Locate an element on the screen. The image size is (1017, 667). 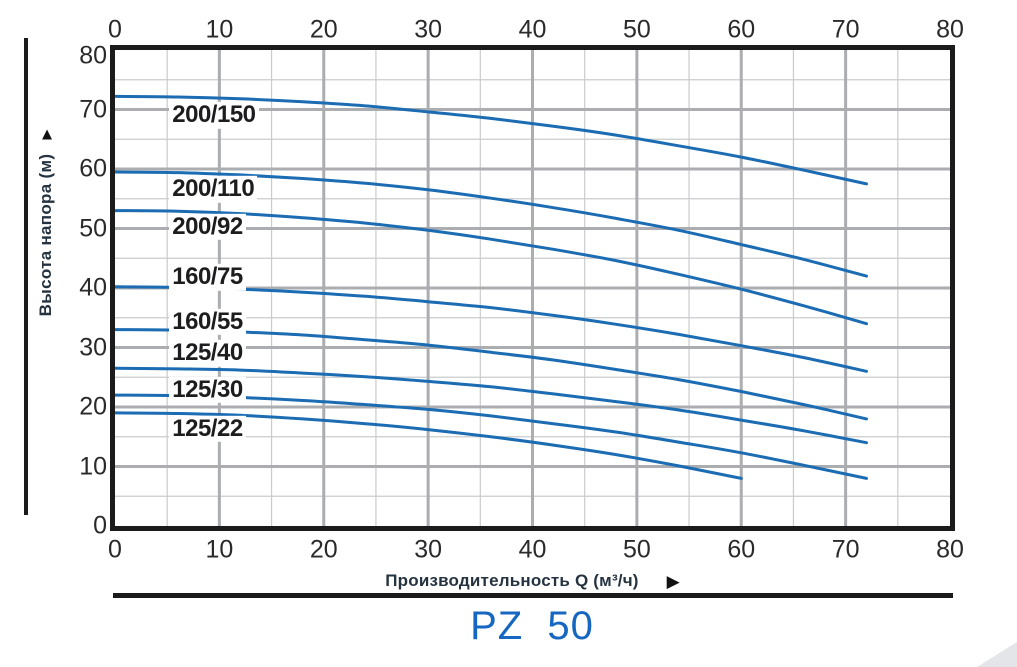
chart-title: PZ 50 is located at coordinates (532, 626).